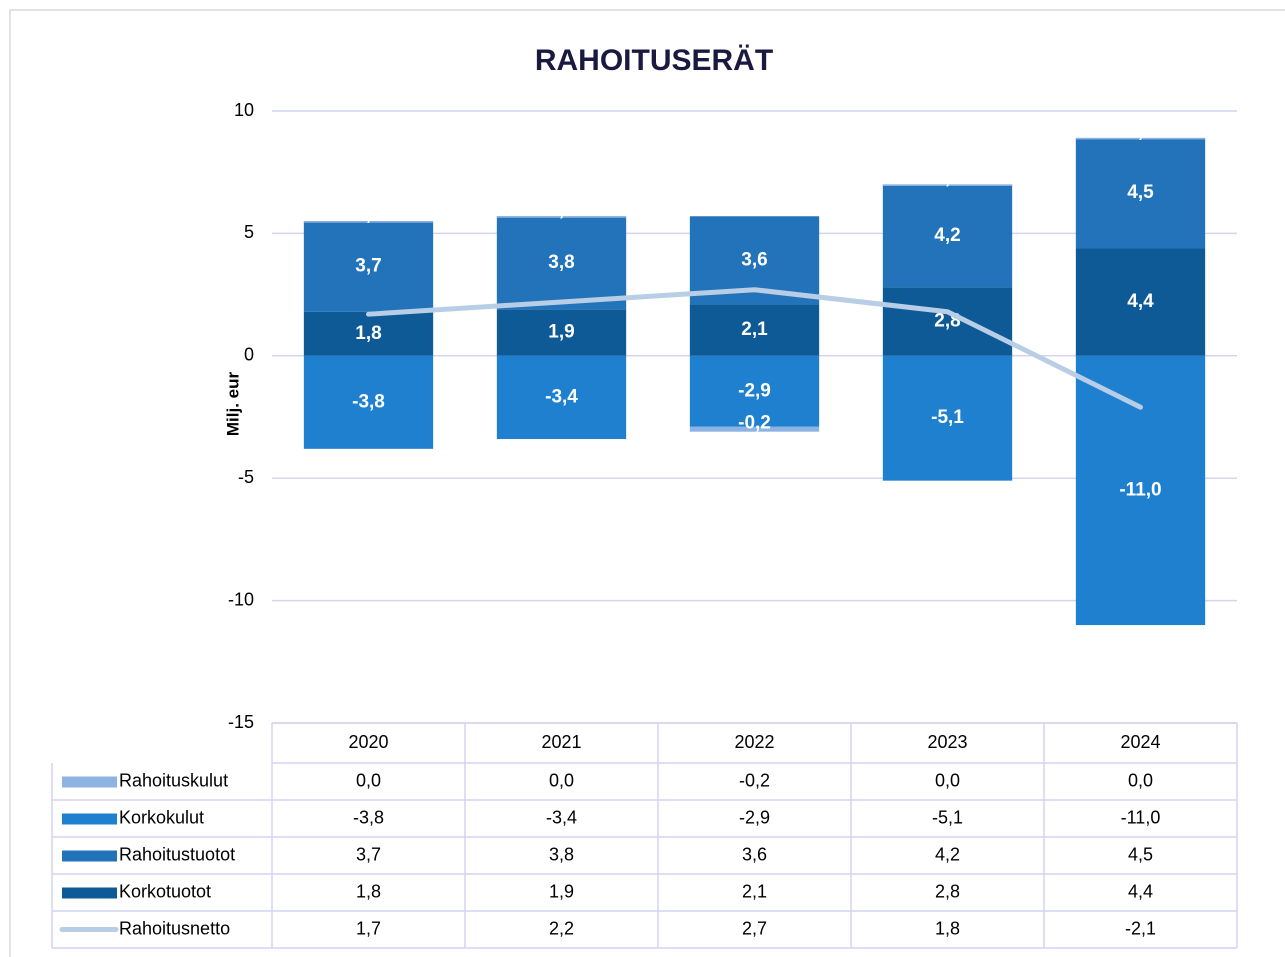 The width and height of the screenshot is (1285, 957). I want to click on data-label: 4,4, so click(1140, 301).